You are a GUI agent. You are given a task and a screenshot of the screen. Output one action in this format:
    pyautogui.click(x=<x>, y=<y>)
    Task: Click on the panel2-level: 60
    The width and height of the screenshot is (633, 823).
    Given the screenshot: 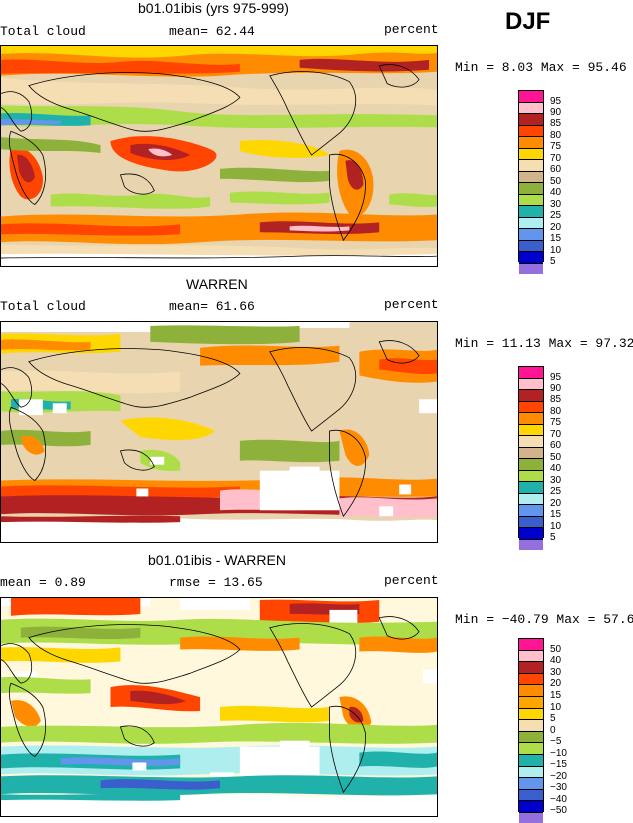 What is the action you would take?
    pyautogui.click(x=556, y=445)
    